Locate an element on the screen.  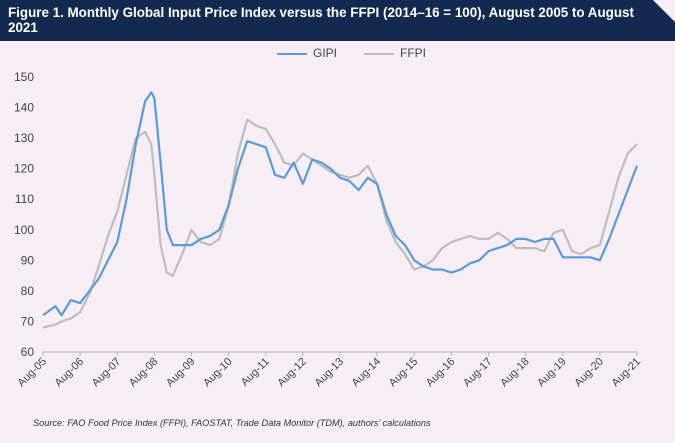
x-tick-label: Aug-08 is located at coordinates (144, 373).